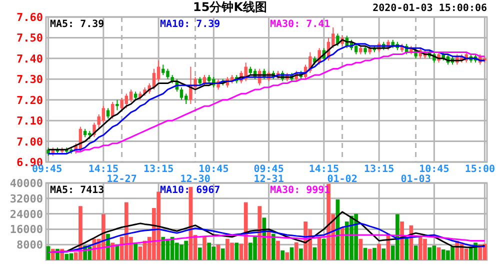  Describe the element at coordinates (29, 79) in the screenshot. I see `y-tick-label: 7.30` at that location.